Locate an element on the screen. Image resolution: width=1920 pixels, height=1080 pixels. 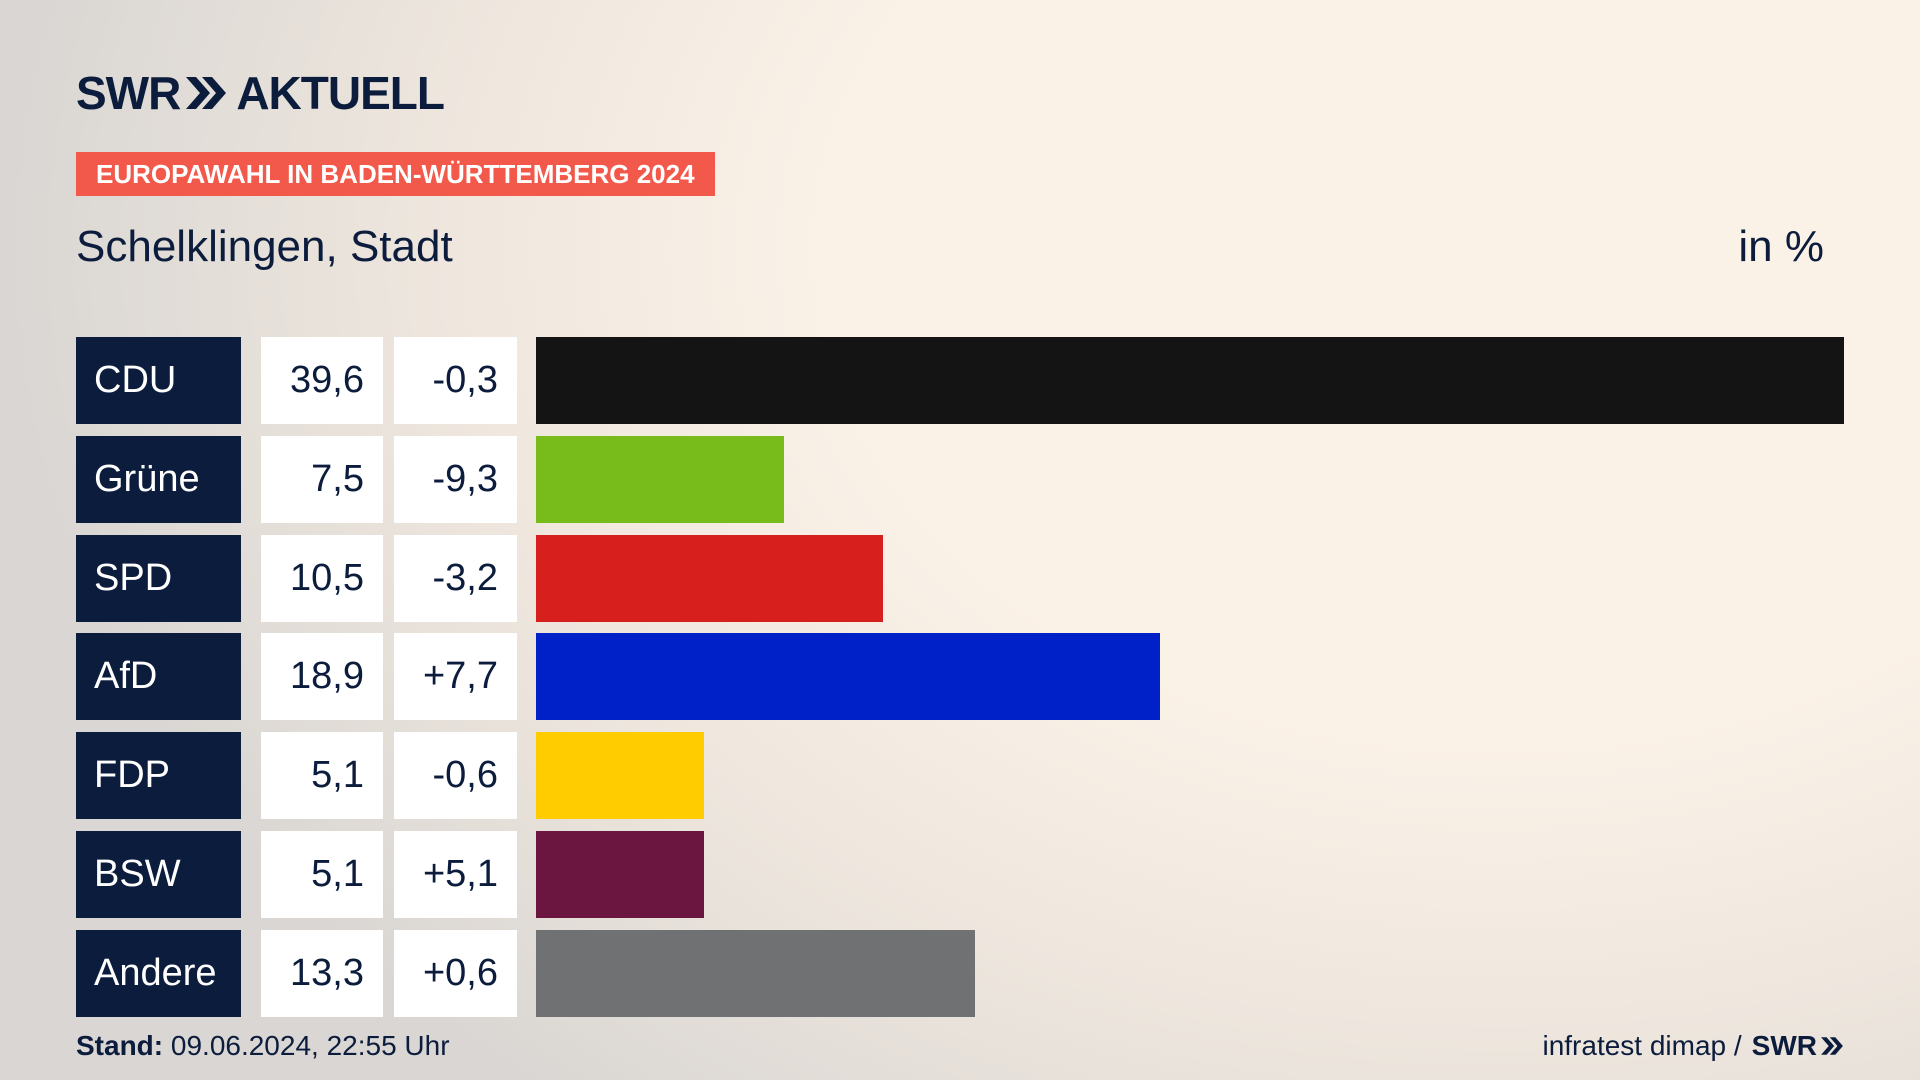
brand-logo: SWR AKTUELL is located at coordinates (260, 93).